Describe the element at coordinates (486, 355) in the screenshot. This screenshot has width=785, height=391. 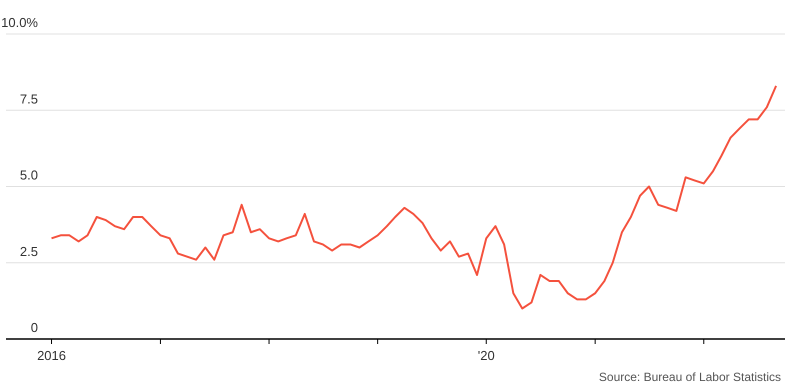
I see `x-tick-label: '20` at that location.